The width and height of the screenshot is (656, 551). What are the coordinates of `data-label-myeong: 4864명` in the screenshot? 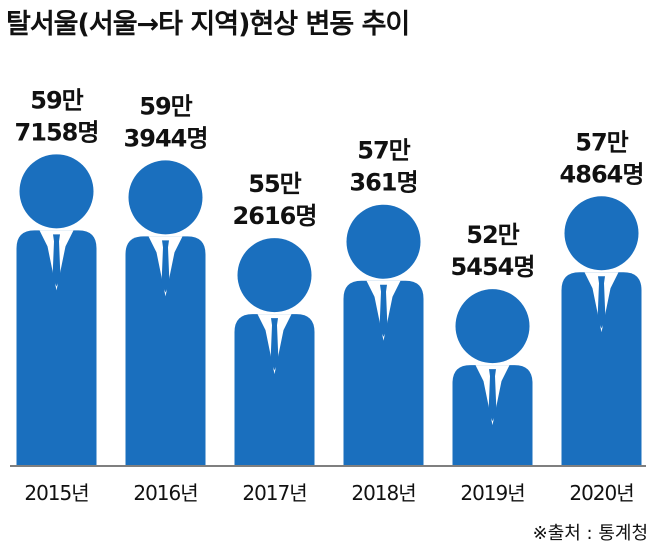 It's located at (602, 174).